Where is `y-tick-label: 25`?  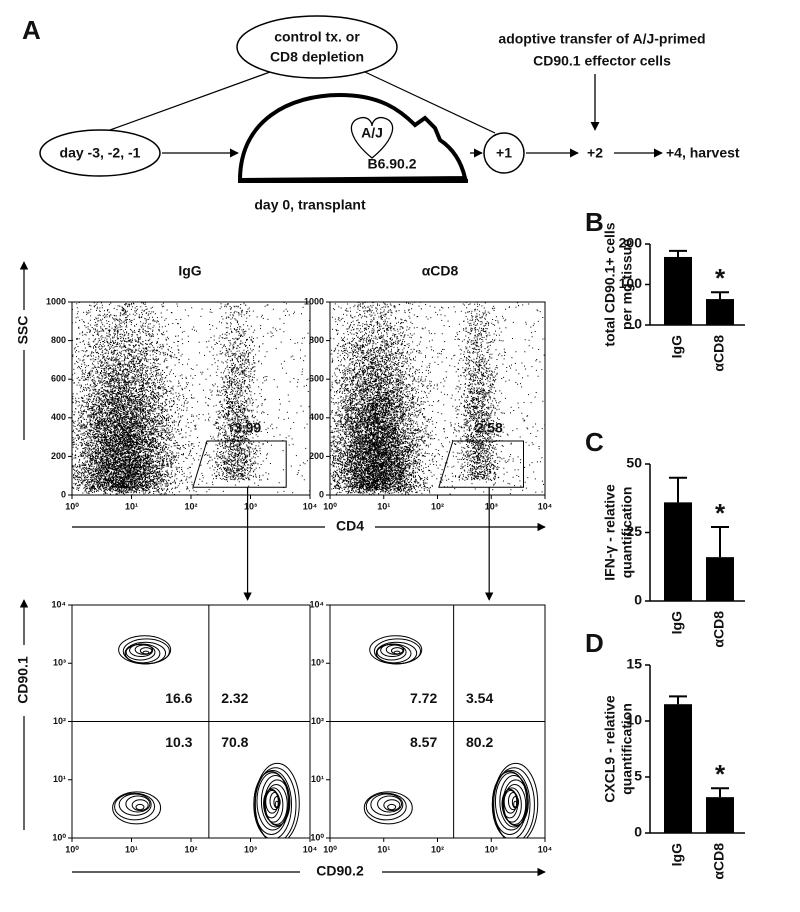 y-tick-label: 25 is located at coordinates (634, 531).